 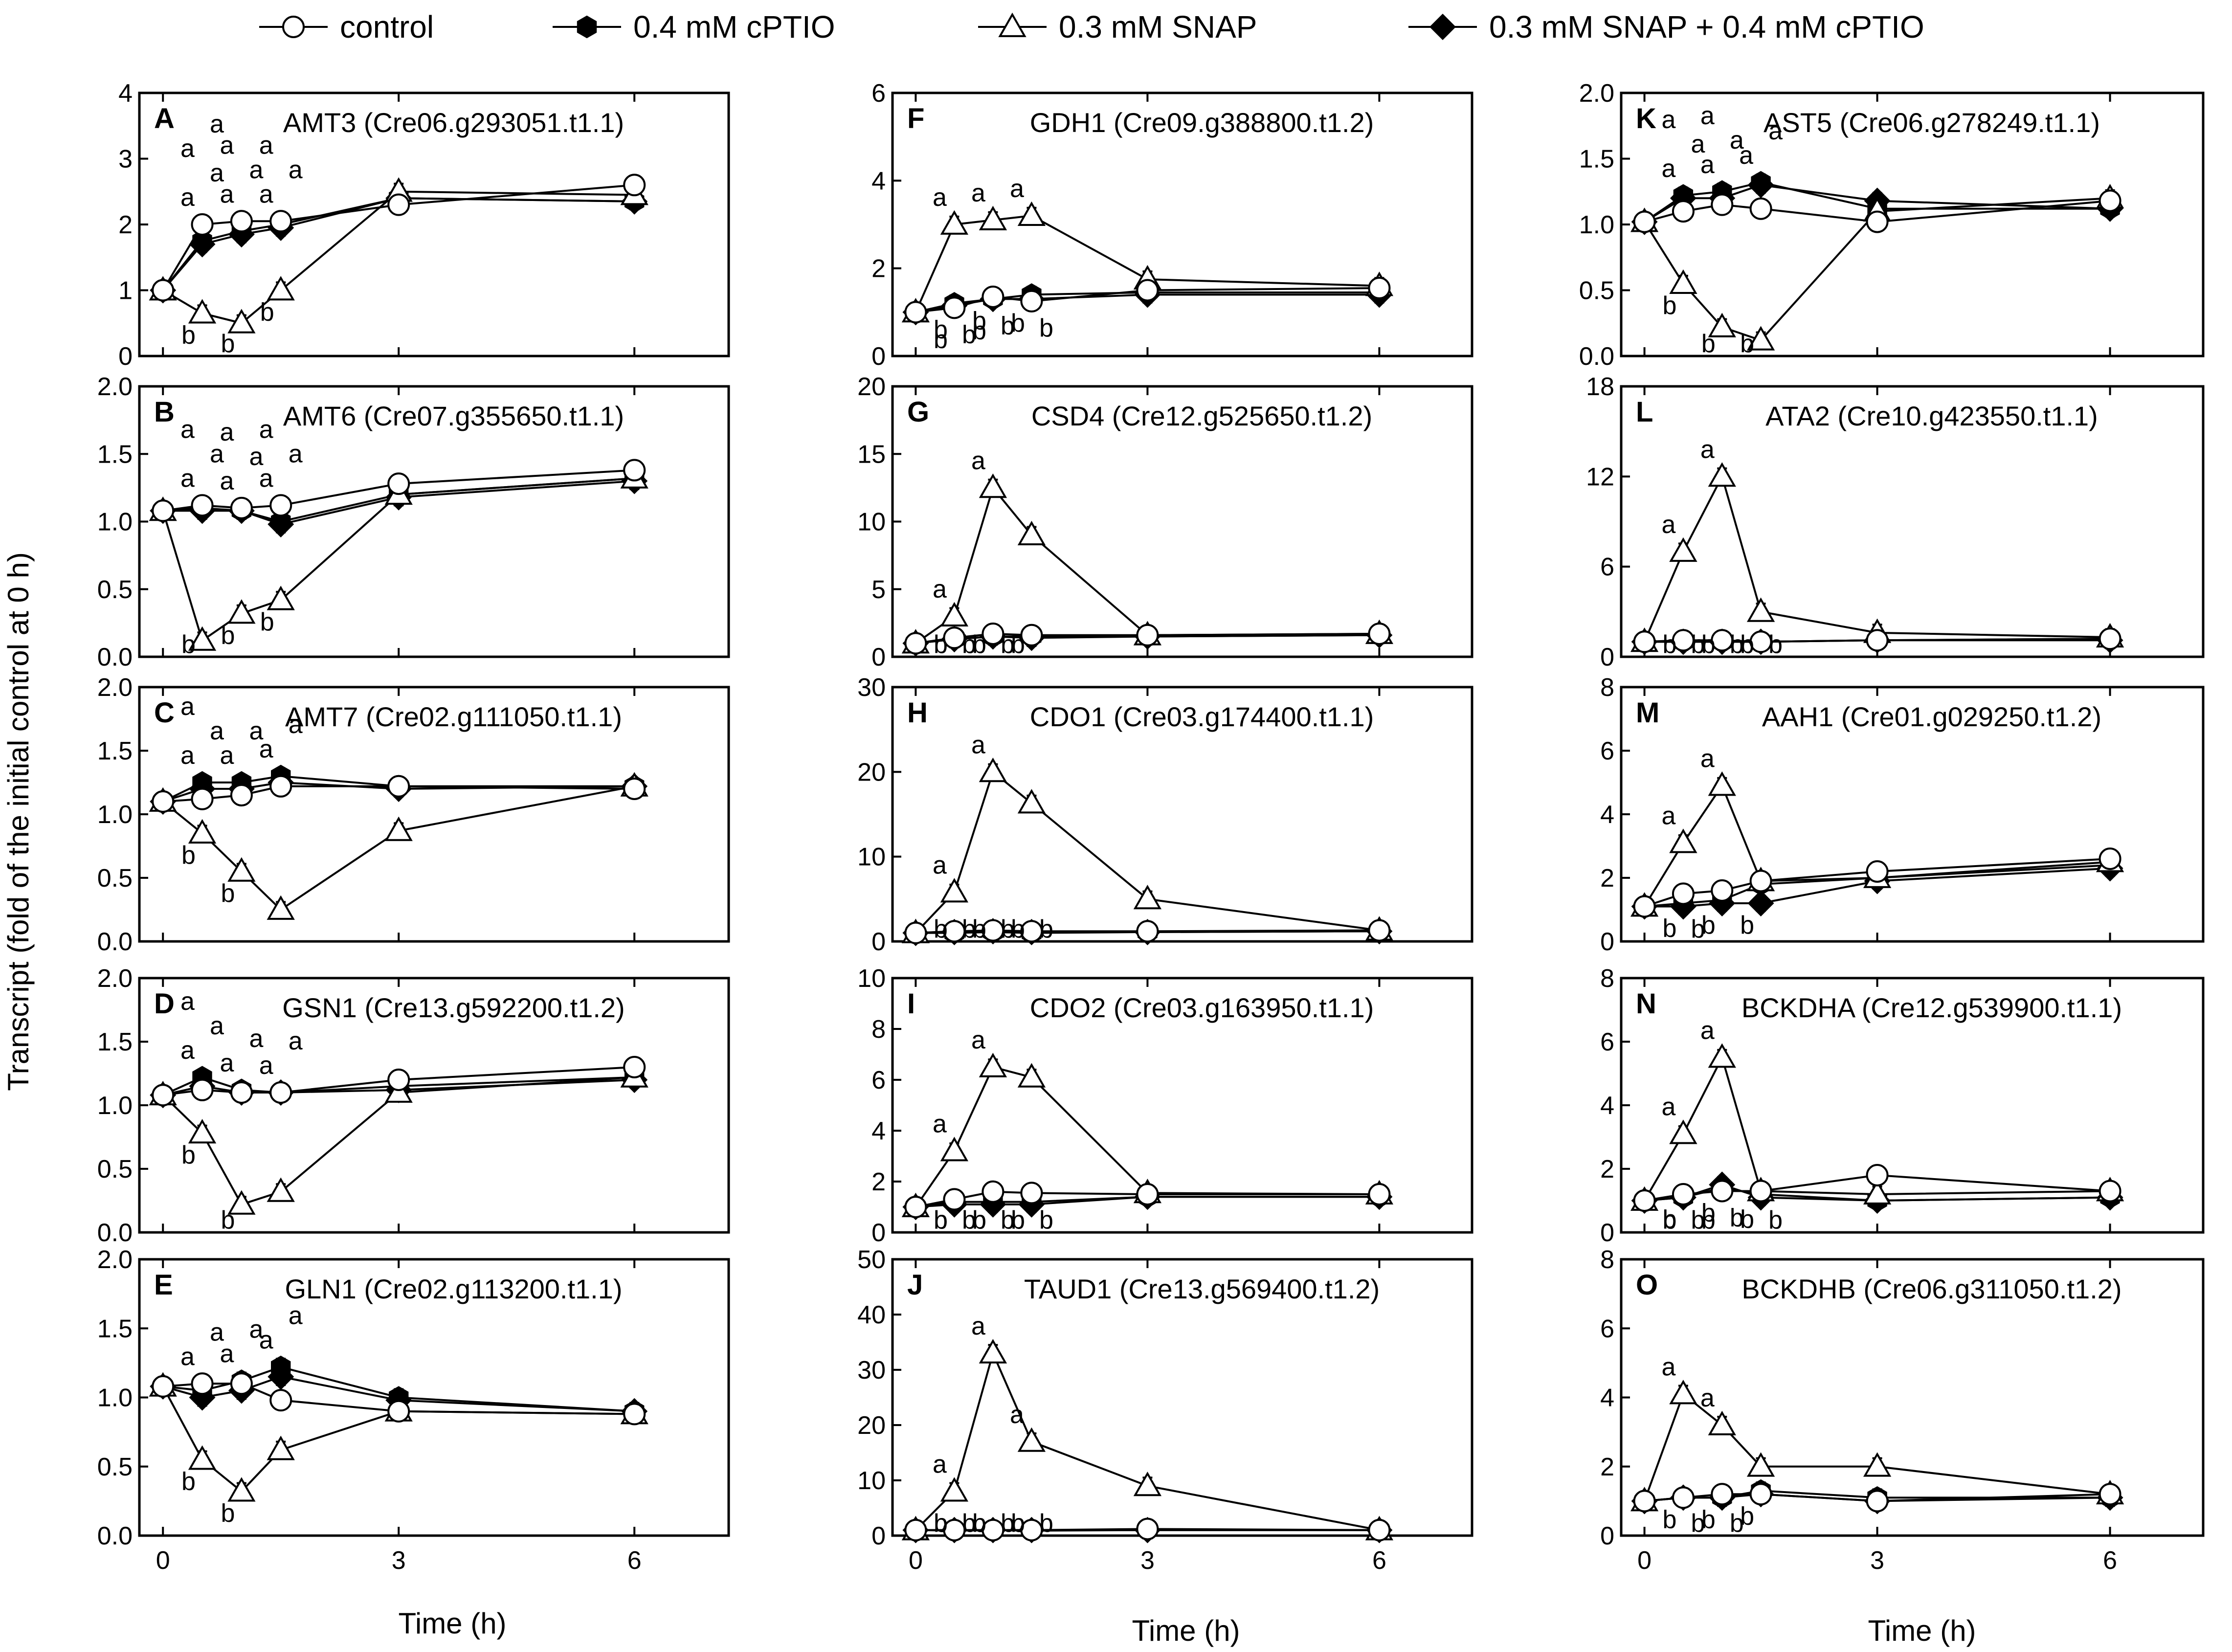 What do you see at coordinates (1182, 1105) in the screenshot?
I see `plot-frame` at bounding box center [1182, 1105].